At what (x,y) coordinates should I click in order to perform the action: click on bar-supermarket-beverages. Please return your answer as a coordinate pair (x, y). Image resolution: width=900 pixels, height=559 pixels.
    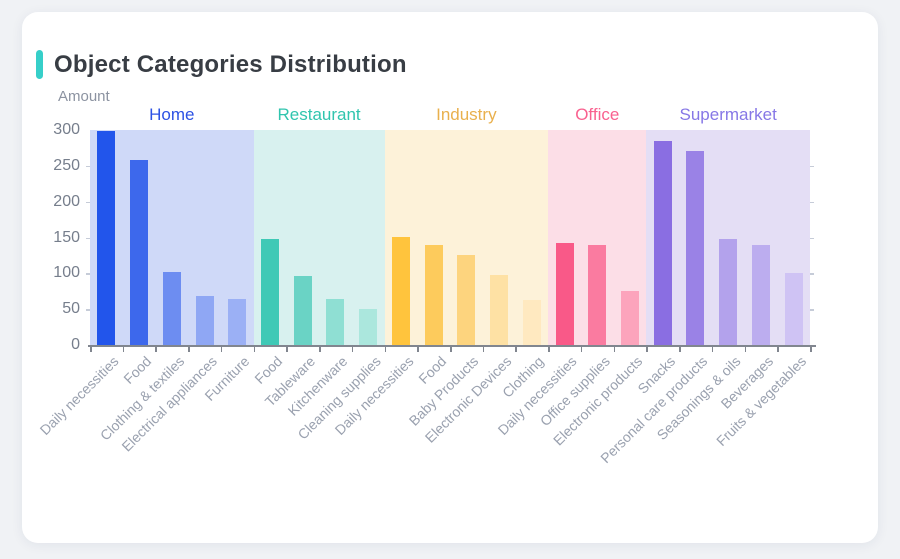
    Looking at the image, I should click on (760, 294).